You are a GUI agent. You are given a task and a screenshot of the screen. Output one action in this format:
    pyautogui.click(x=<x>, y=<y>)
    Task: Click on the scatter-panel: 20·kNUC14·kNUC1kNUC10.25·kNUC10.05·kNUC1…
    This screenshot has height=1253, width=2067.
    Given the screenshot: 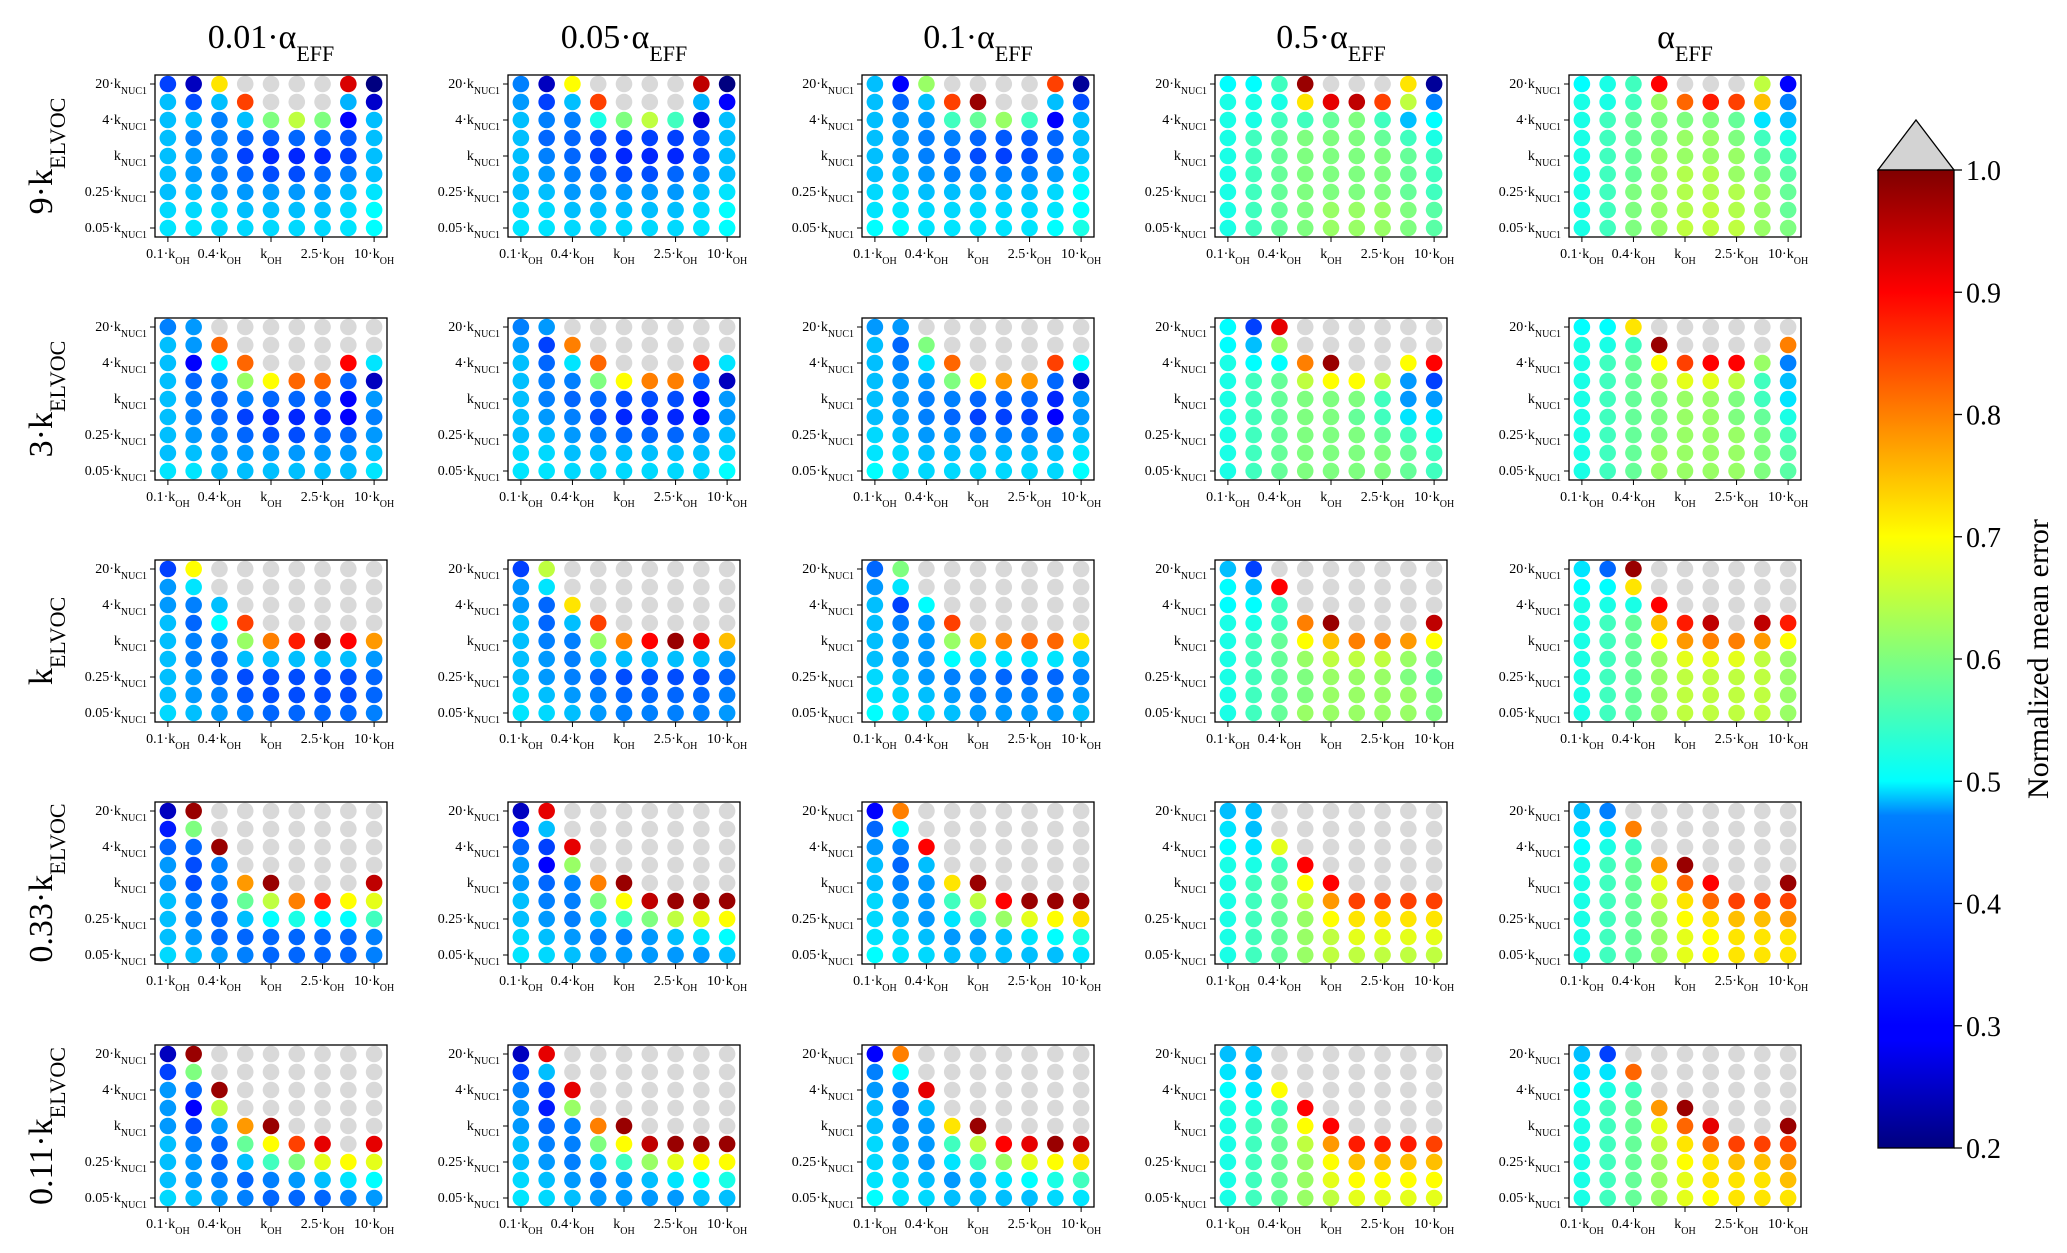 What is the action you would take?
    pyautogui.click(x=592, y=1140)
    